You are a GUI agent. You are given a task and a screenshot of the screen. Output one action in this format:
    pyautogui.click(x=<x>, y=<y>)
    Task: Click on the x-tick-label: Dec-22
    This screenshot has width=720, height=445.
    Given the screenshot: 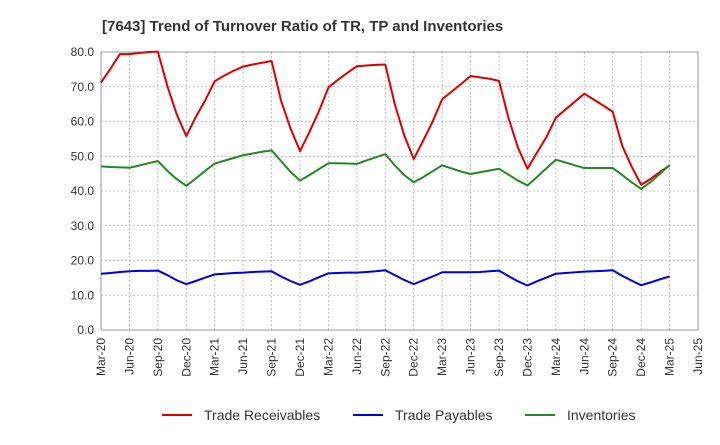 What is the action you would take?
    pyautogui.click(x=414, y=357)
    